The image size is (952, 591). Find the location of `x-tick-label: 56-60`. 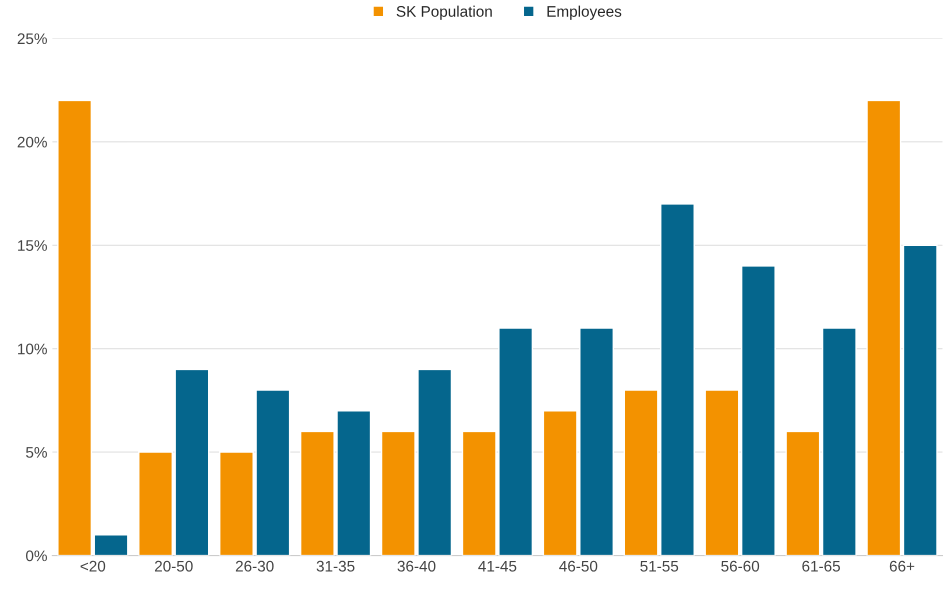

x-tick-label: 56-60 is located at coordinates (740, 566).